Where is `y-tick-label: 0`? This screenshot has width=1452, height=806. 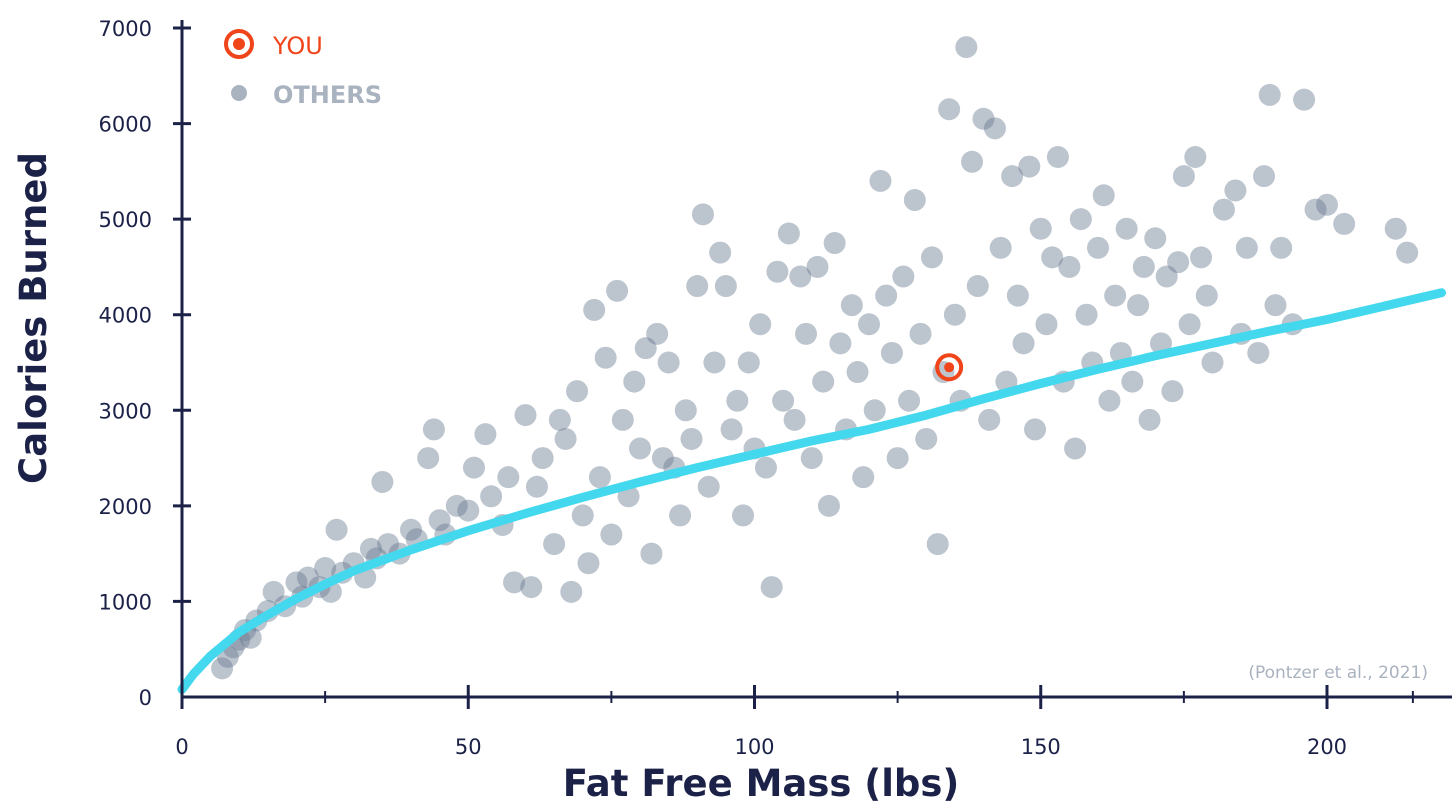 y-tick-label: 0 is located at coordinates (145, 698).